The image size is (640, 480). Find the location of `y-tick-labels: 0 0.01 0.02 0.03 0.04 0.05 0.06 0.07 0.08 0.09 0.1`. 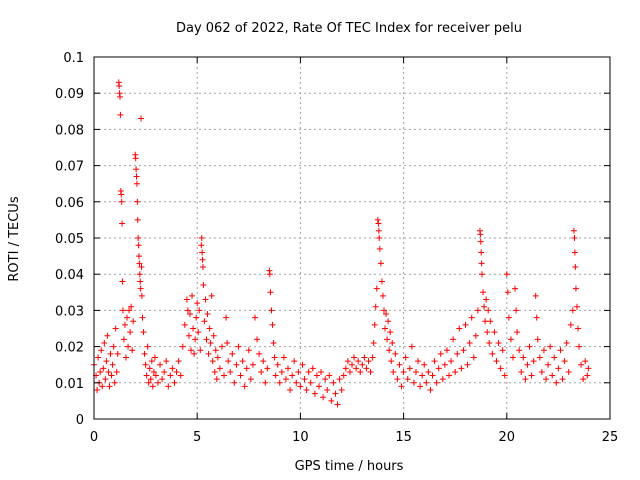

y-tick-labels: 0 0.01 0.02 0.03 0.04 0.05 0.06 0.07 0.08 0.09 0.1 is located at coordinates (69, 239).